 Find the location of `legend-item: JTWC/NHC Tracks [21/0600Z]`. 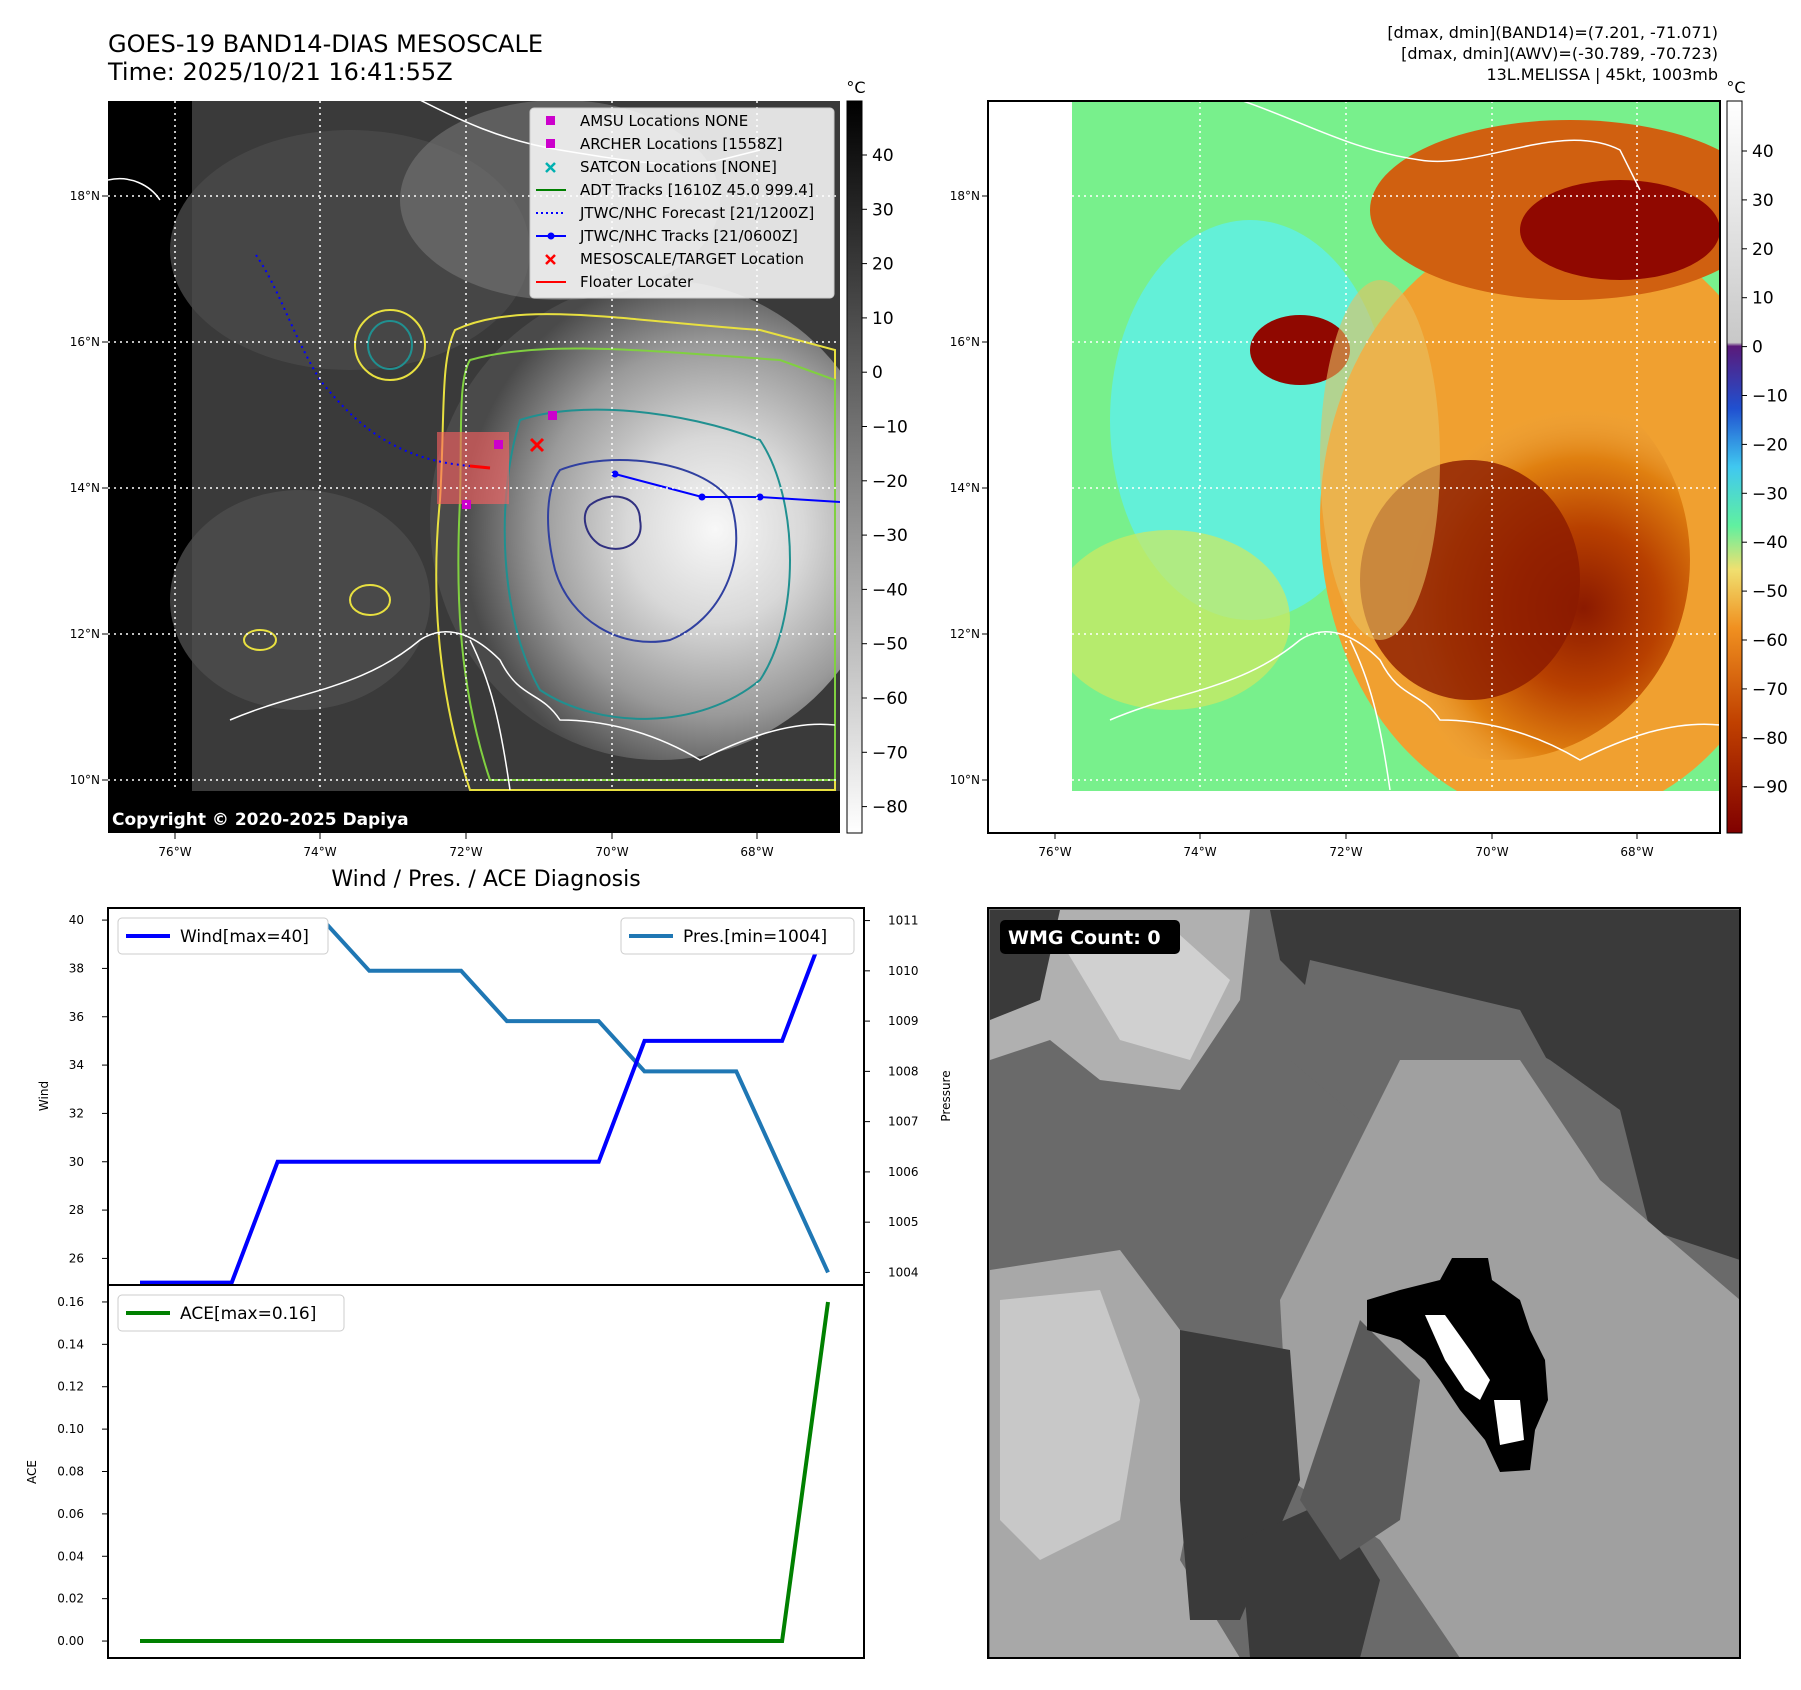

legend-item: JTWC/NHC Tracks [21/0600Z] is located at coordinates (667, 236).